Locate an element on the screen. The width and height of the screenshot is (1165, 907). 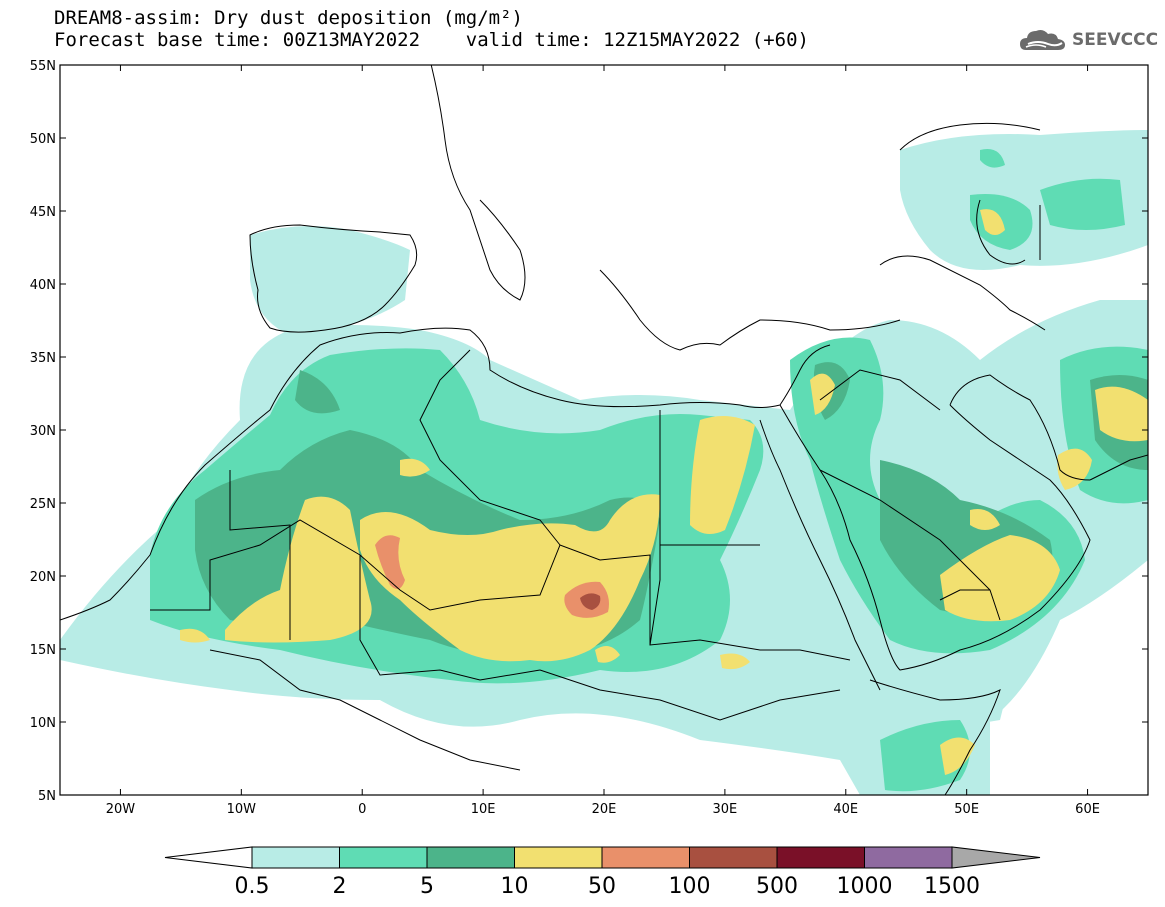
seevccc-logo: SEEVCCC is located at coordinates (1088, 40).